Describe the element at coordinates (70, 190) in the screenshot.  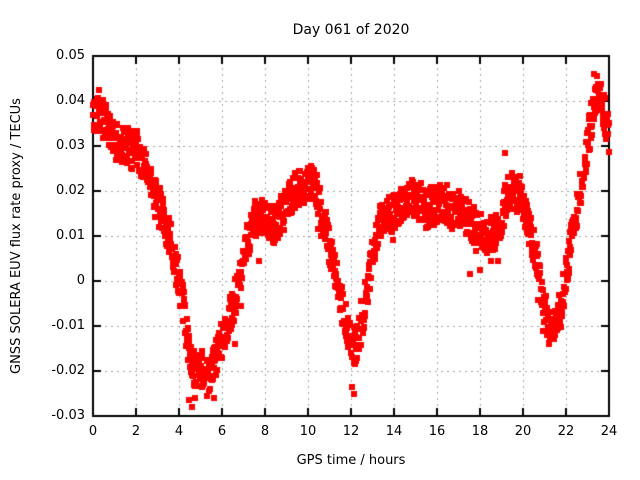
I see `y-tick-label: 0.02` at that location.